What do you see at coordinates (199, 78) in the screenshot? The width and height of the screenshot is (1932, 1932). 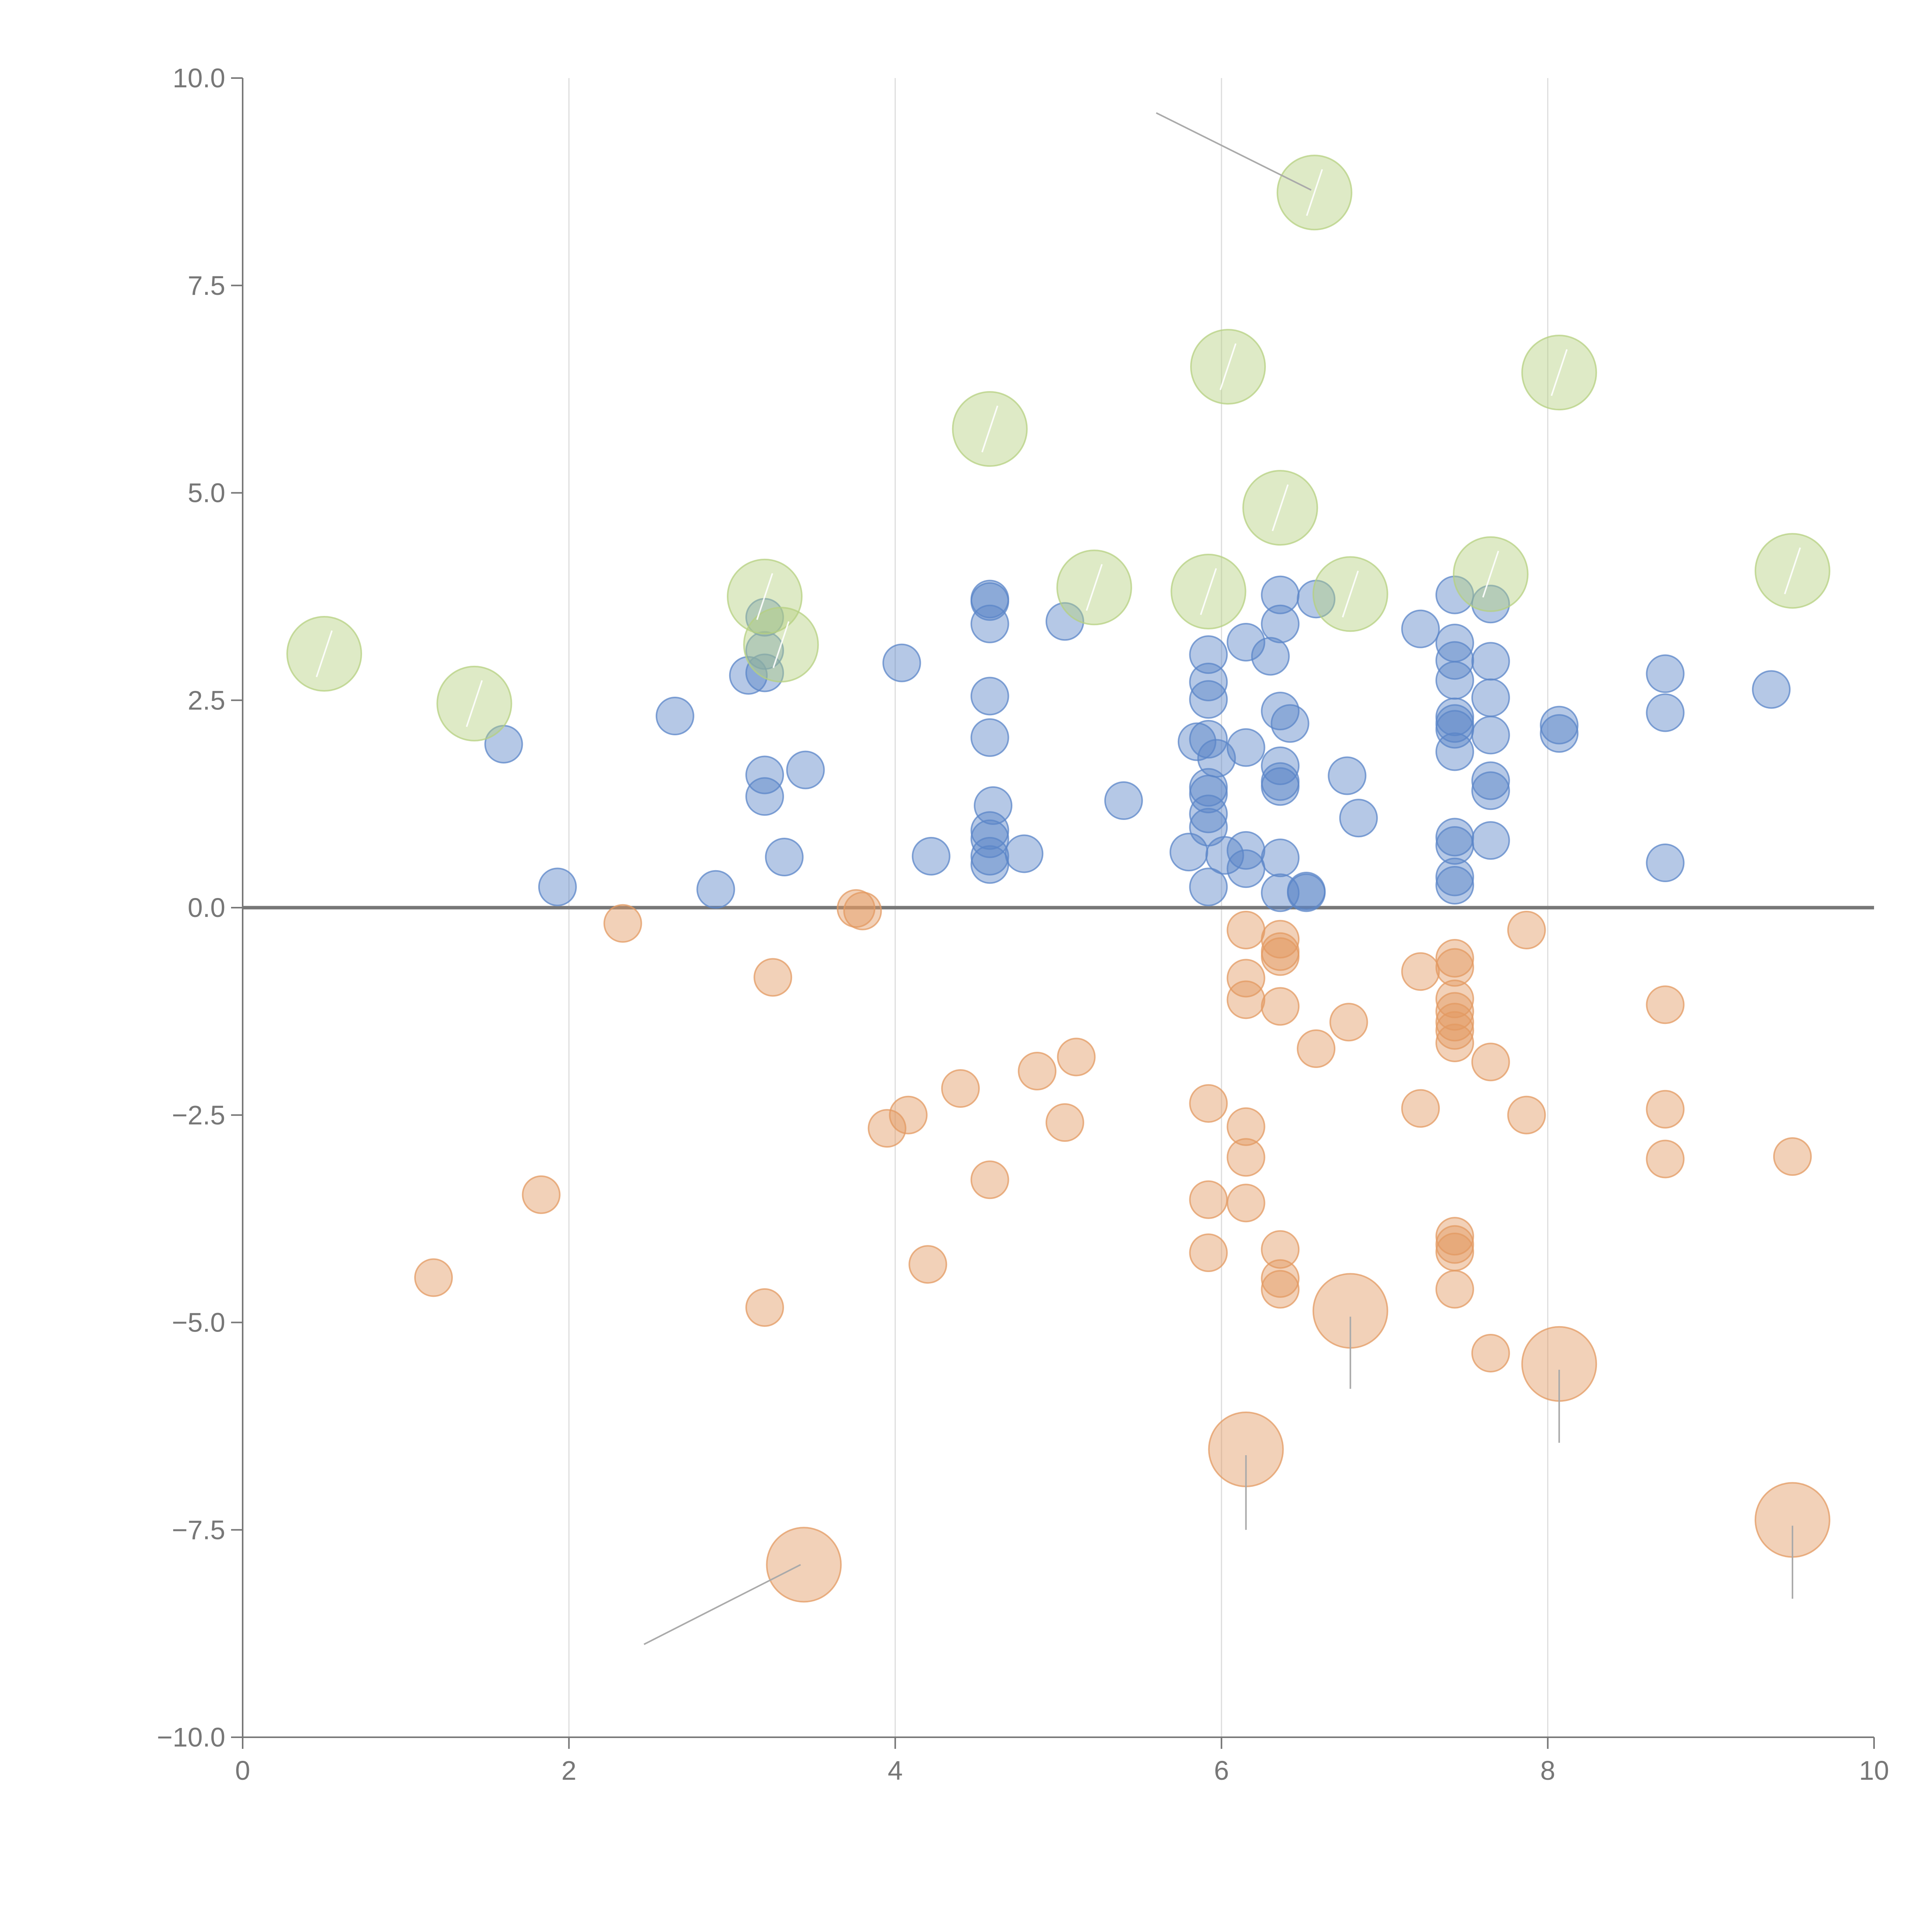 I see `y-tick-label: 10.0` at bounding box center [199, 78].